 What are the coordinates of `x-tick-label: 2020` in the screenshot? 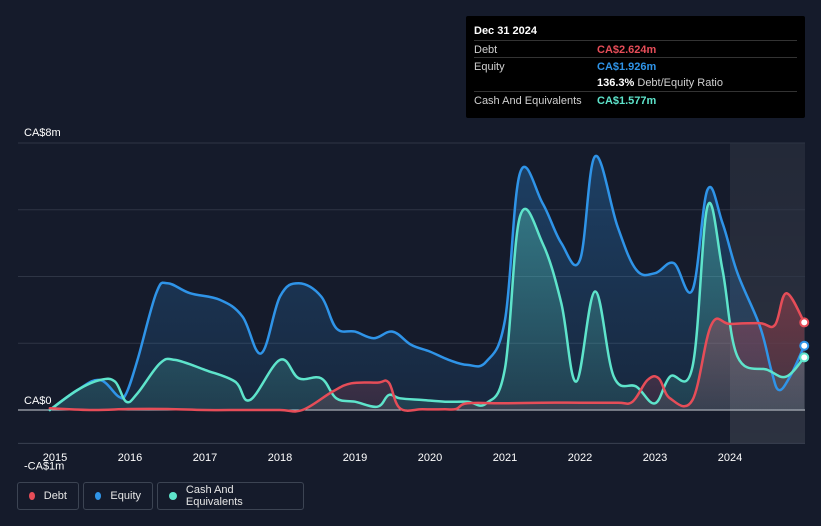 It's located at (430, 458).